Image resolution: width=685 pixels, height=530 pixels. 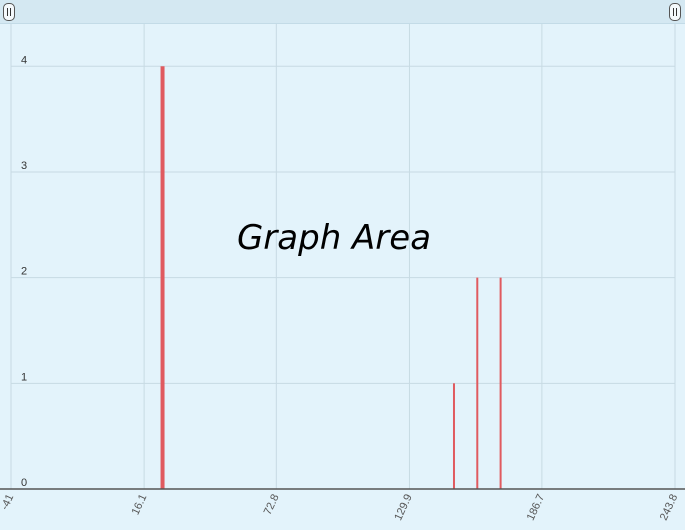 What do you see at coordinates (272, 504) in the screenshot?
I see `x-tick-label: 72.8` at bounding box center [272, 504].